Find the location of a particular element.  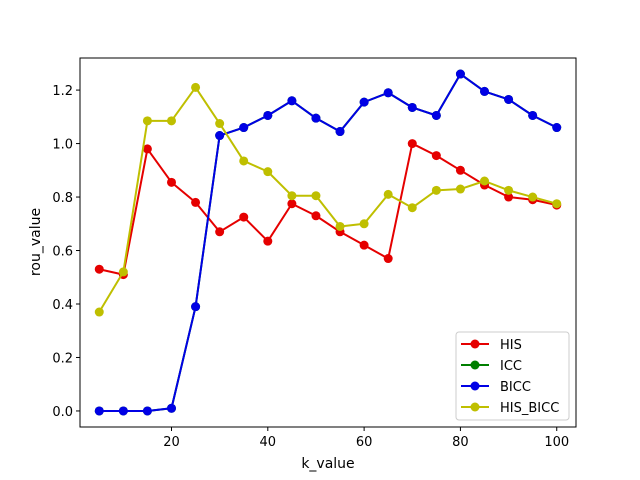

y-tick-label: 1.2 is located at coordinates (62, 91).